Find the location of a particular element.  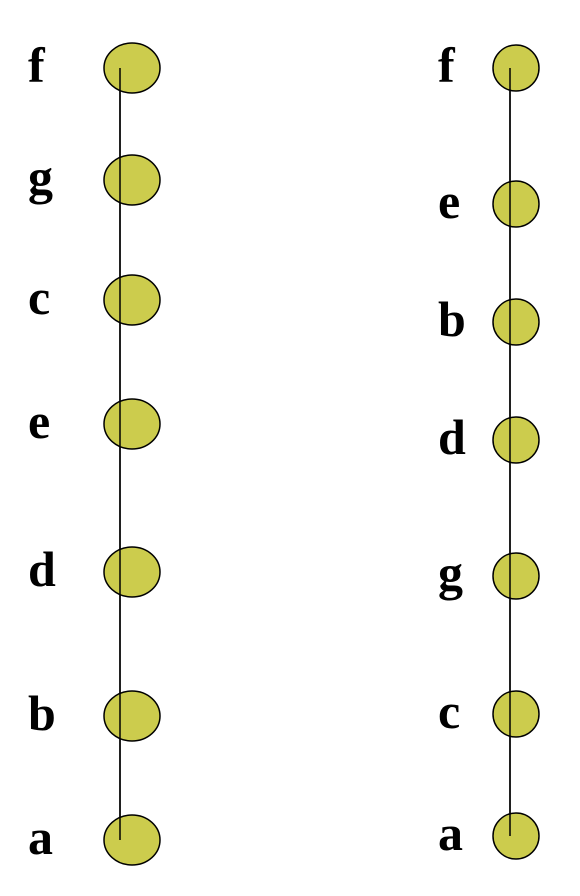

right-node-g is located at coordinates (516, 576).